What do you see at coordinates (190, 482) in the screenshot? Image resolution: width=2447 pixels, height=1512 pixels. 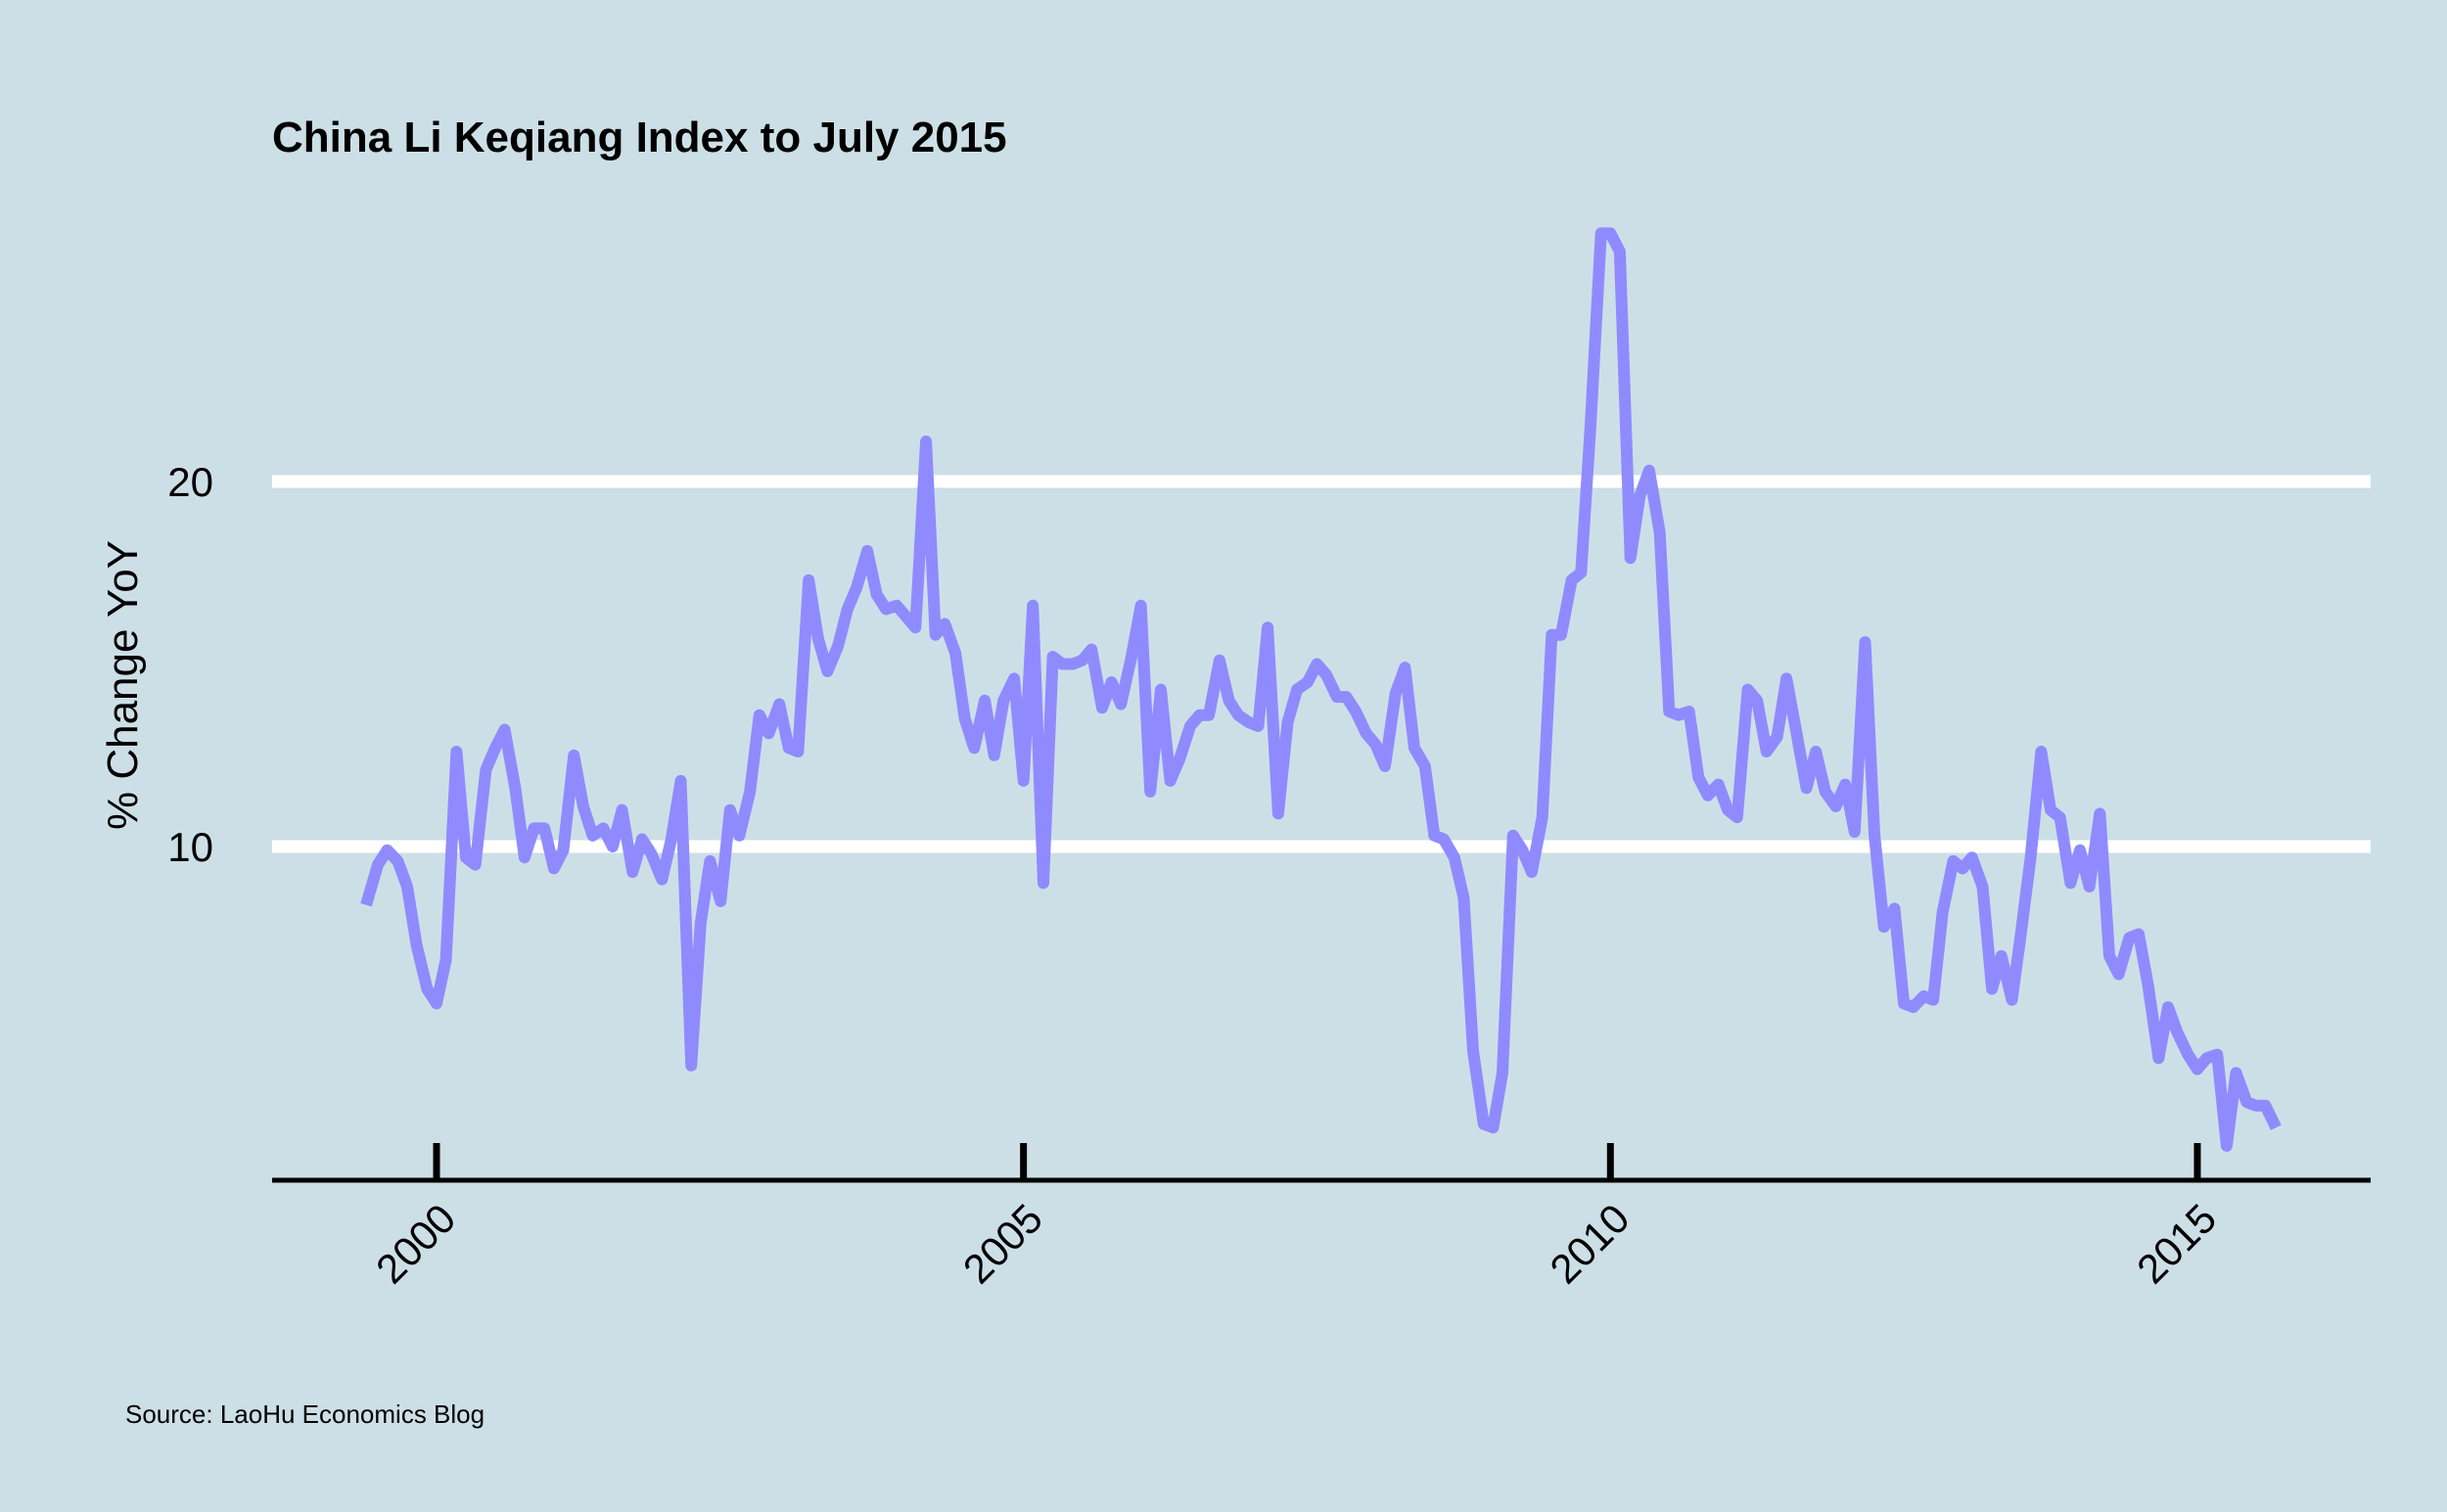 I see `y-tick-label: 20` at bounding box center [190, 482].